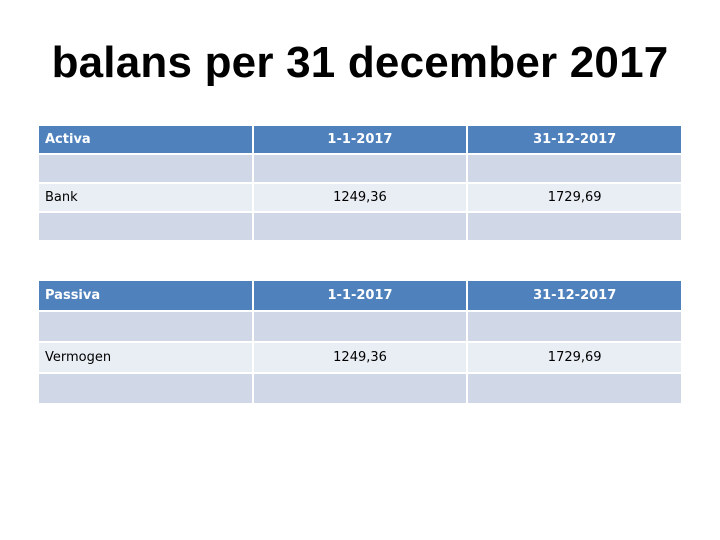 This screenshot has width=720, height=540. Describe the element at coordinates (360, 62) in the screenshot. I see `page-title: balans per 31 december 2017` at that location.